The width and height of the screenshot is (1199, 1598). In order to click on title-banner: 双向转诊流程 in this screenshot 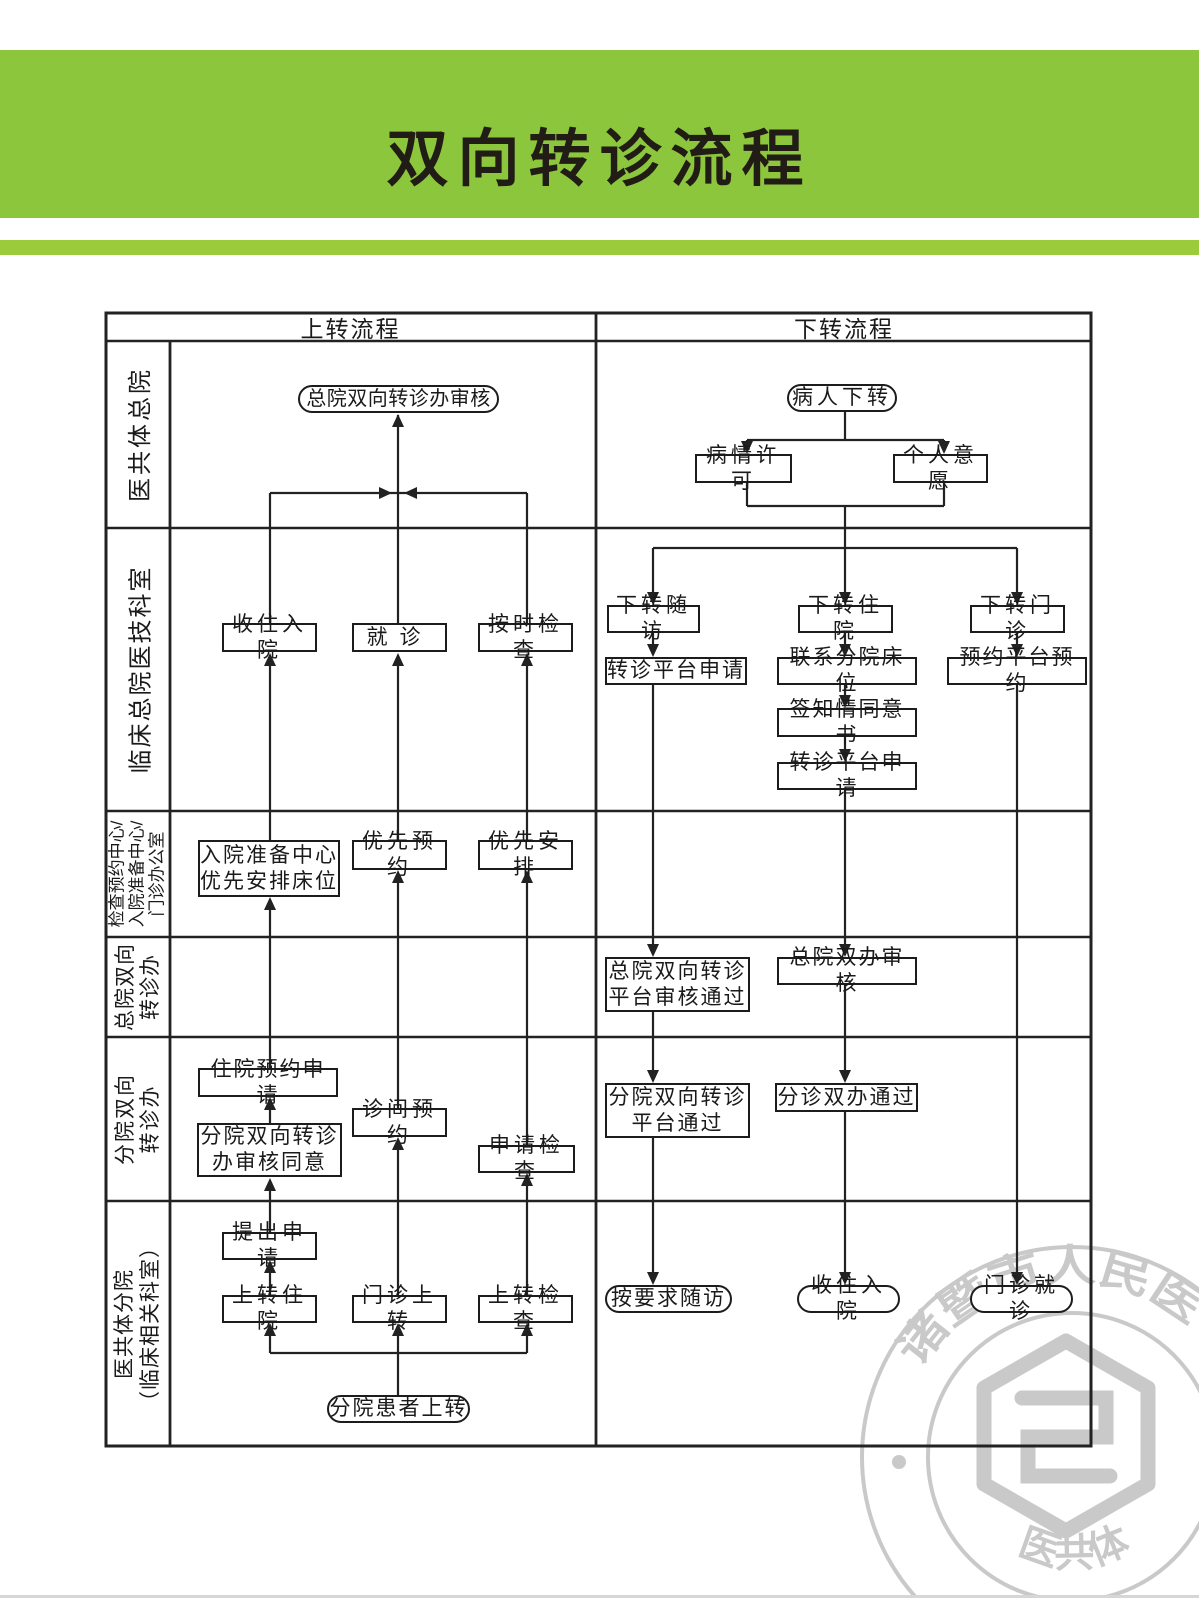, I will do `click(599, 134)`.